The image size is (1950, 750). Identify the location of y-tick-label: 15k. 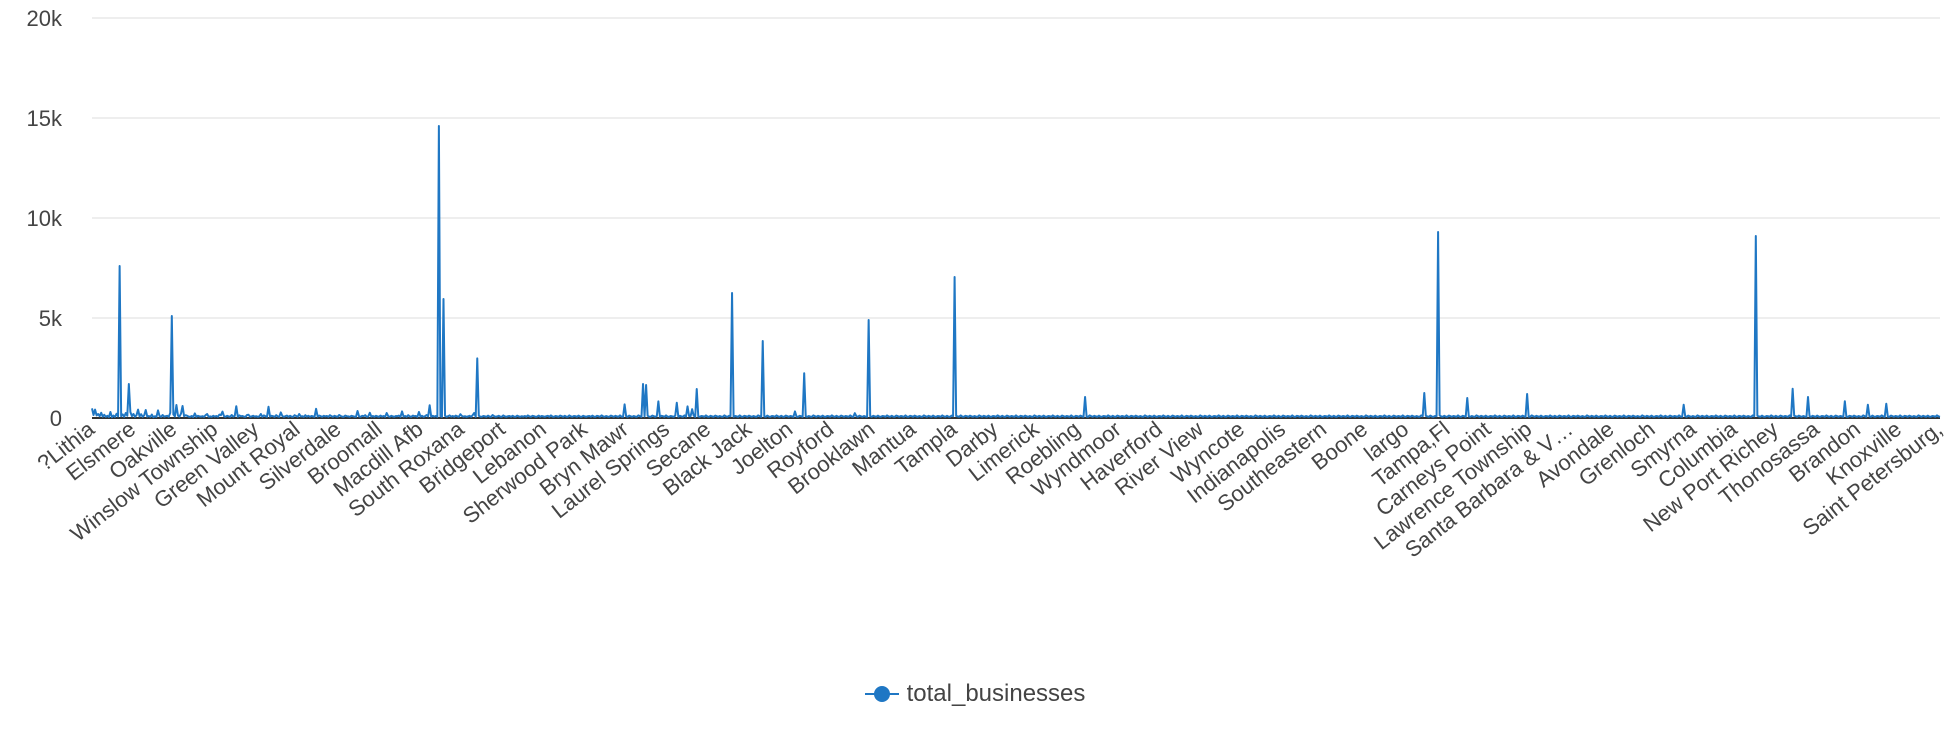
(45, 118).